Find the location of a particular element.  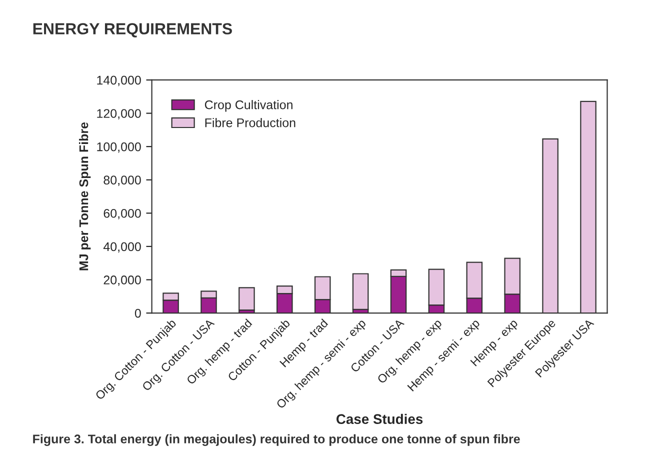

x-axis-title: Case Studies is located at coordinates (379, 419).